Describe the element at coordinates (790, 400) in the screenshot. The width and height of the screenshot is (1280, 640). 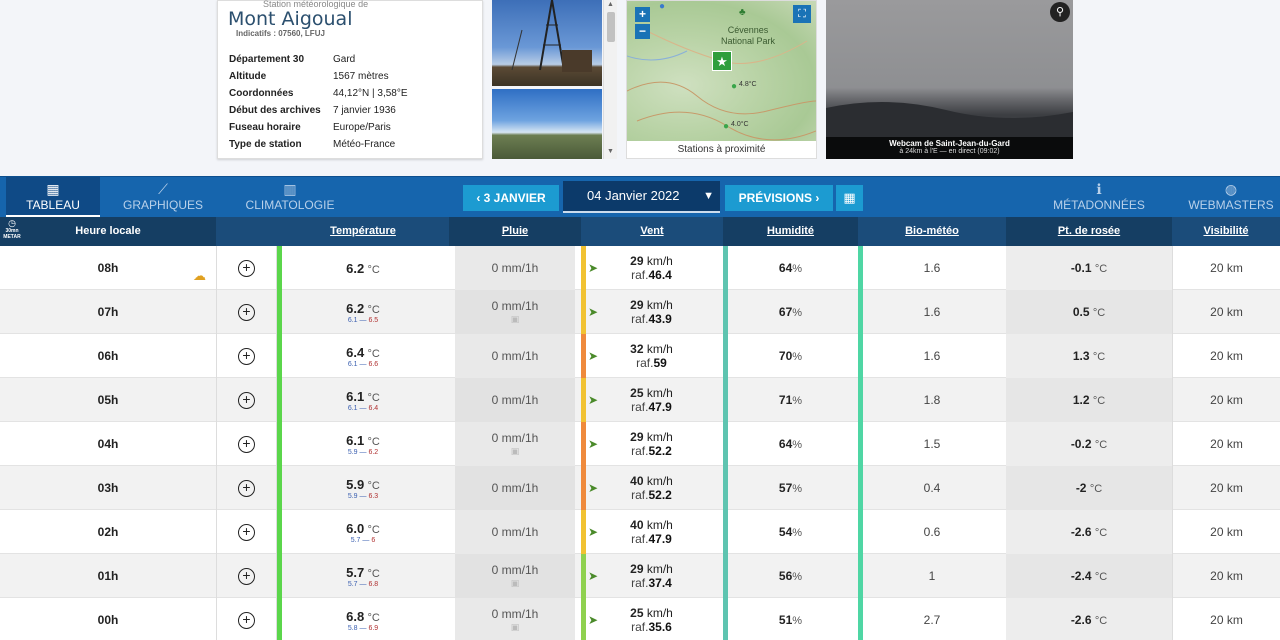
I see `humidity-cell: 71%` at that location.